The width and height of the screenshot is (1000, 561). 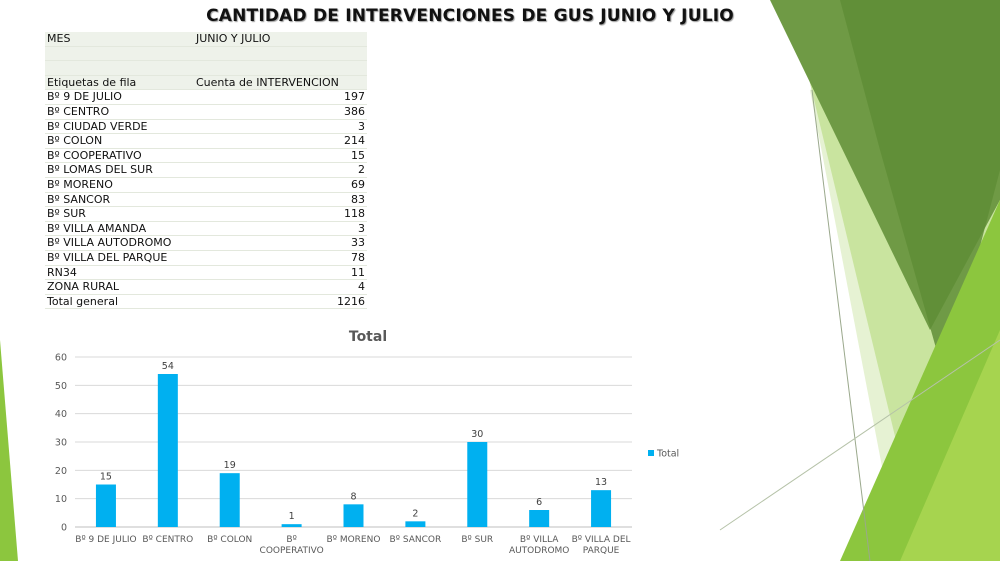 What do you see at coordinates (354, 97) in the screenshot?
I see `pivot-row-value: 197` at bounding box center [354, 97].